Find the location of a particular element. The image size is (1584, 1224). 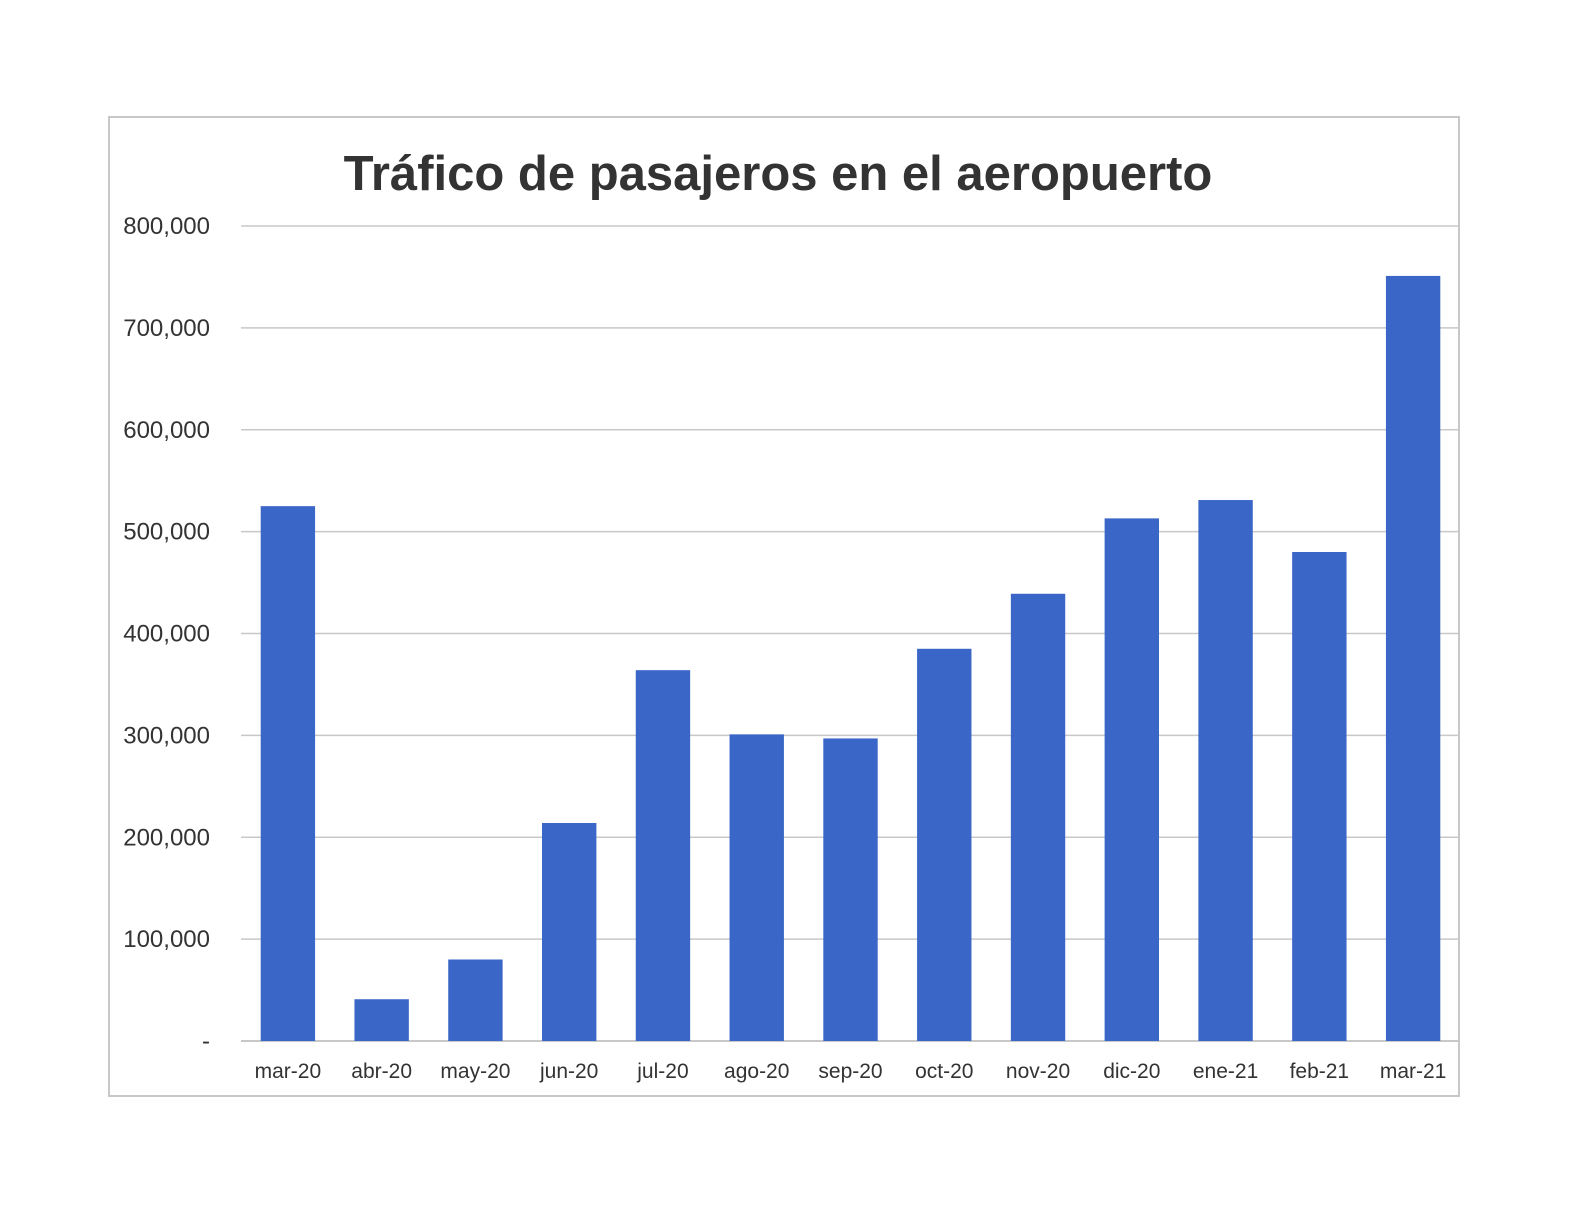

y-tick-label: 700,000 is located at coordinates (166, 328).